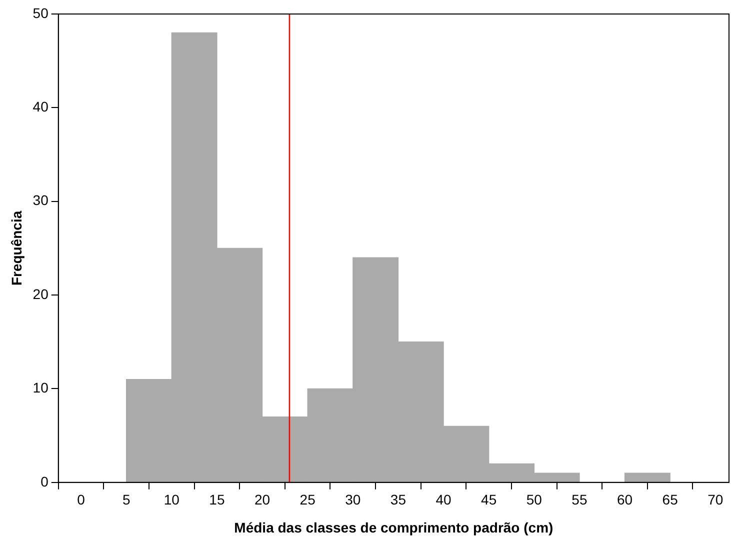  Describe the element at coordinates (172, 500) in the screenshot. I see `x-tick-label: 10` at that location.